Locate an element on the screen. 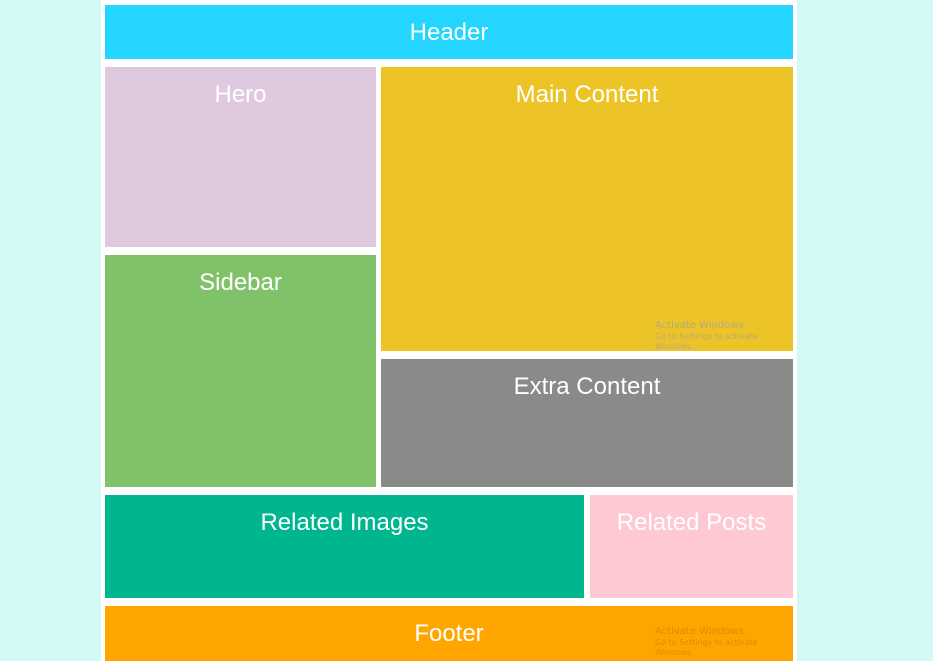 The height and width of the screenshot is (661, 933). header-label: Header is located at coordinates (449, 32).